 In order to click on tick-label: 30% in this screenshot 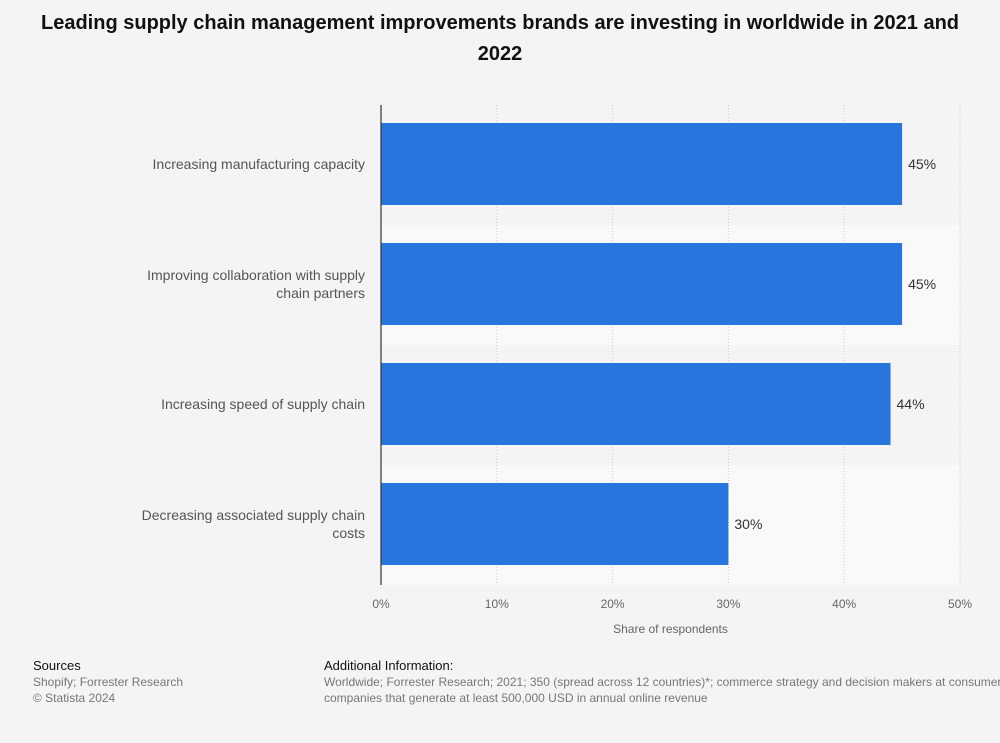, I will do `click(728, 604)`.